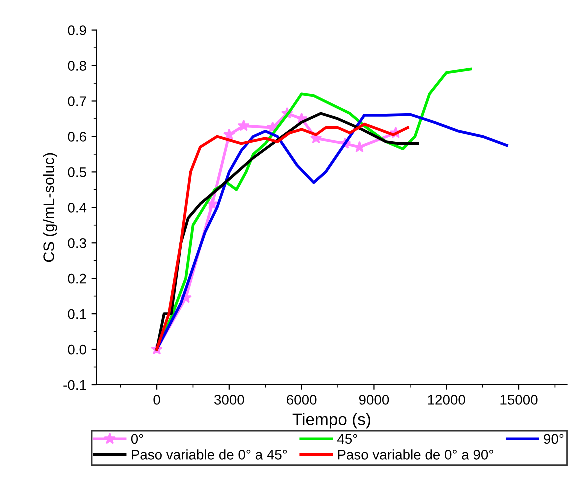 The width and height of the screenshot is (573, 494). What do you see at coordinates (77, 31) in the screenshot?
I see `y-tick-label: 0.9` at bounding box center [77, 31].